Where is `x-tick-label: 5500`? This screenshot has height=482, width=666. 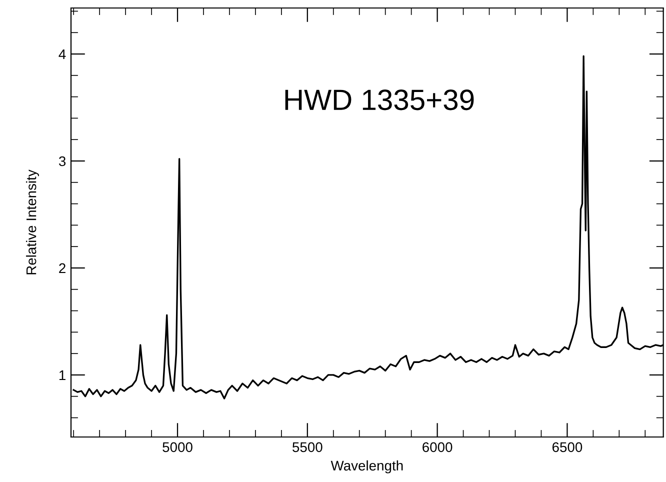
x-tick-label: 5500 is located at coordinates (307, 447).